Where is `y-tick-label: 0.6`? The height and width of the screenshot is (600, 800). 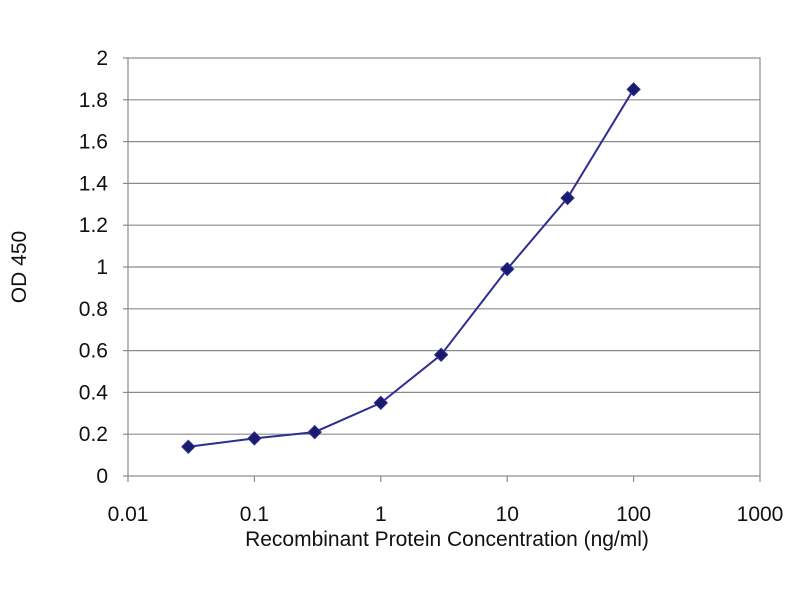 y-tick-label: 0.6 is located at coordinates (93, 351).